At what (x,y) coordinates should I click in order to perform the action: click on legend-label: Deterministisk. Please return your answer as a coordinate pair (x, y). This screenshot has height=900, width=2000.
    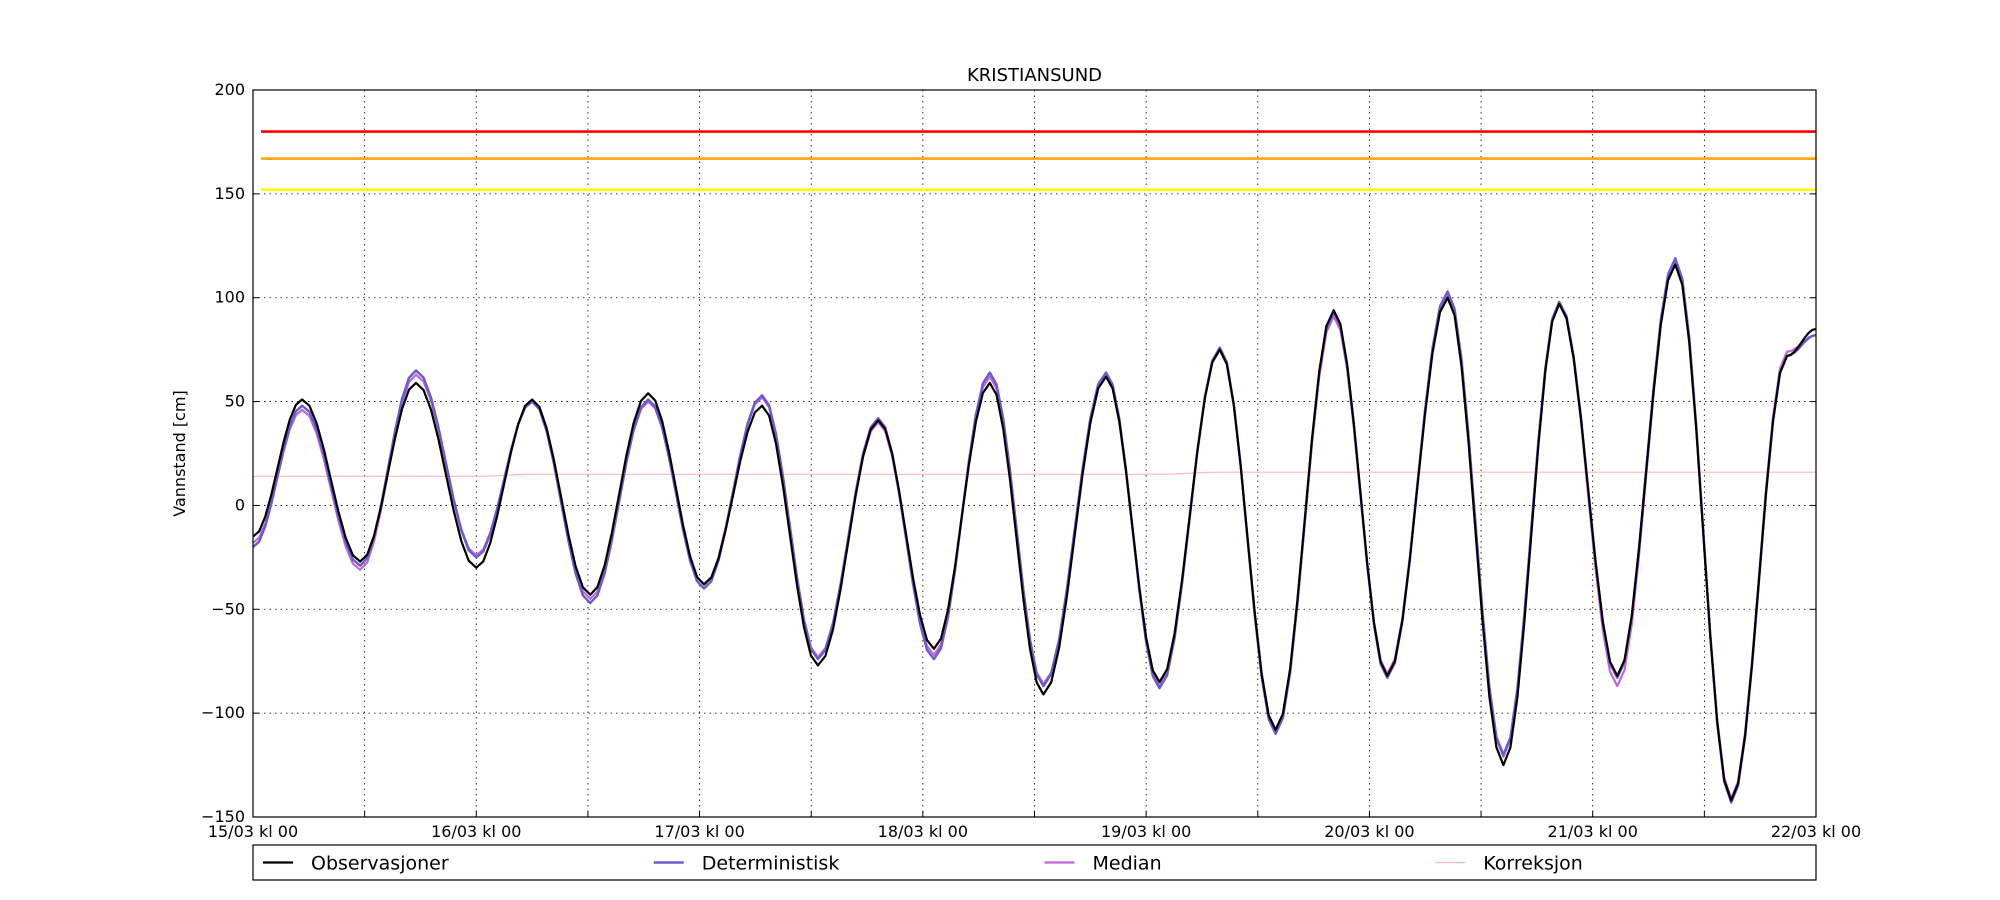
    Looking at the image, I should click on (771, 864).